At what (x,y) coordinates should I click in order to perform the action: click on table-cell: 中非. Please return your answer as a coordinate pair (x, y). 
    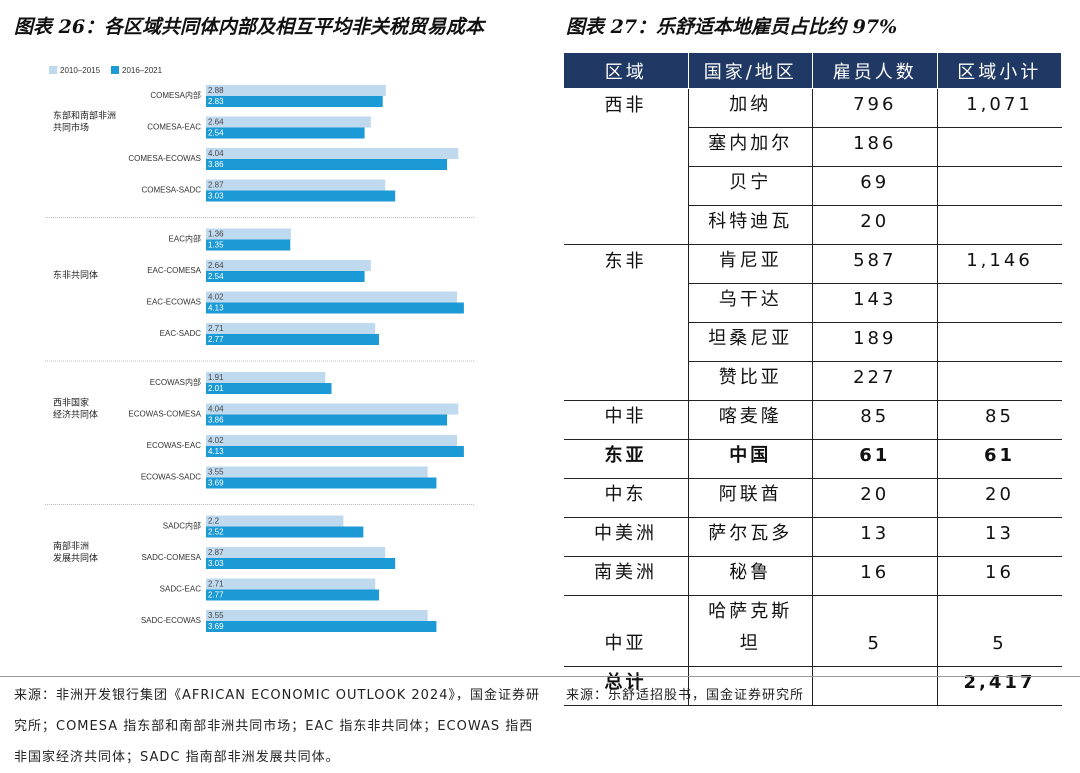
    Looking at the image, I should click on (625, 420).